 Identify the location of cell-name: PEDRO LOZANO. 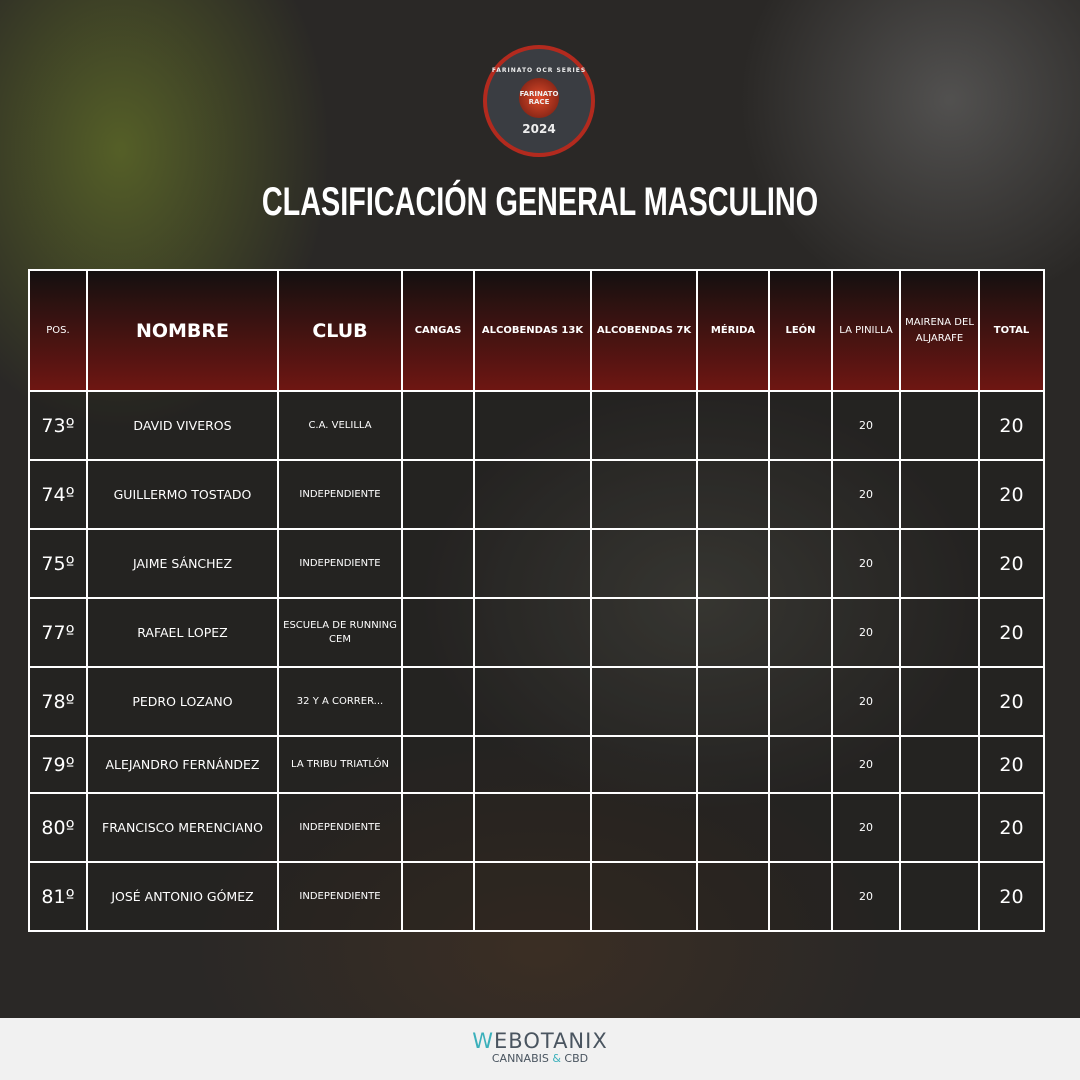
(182, 701).